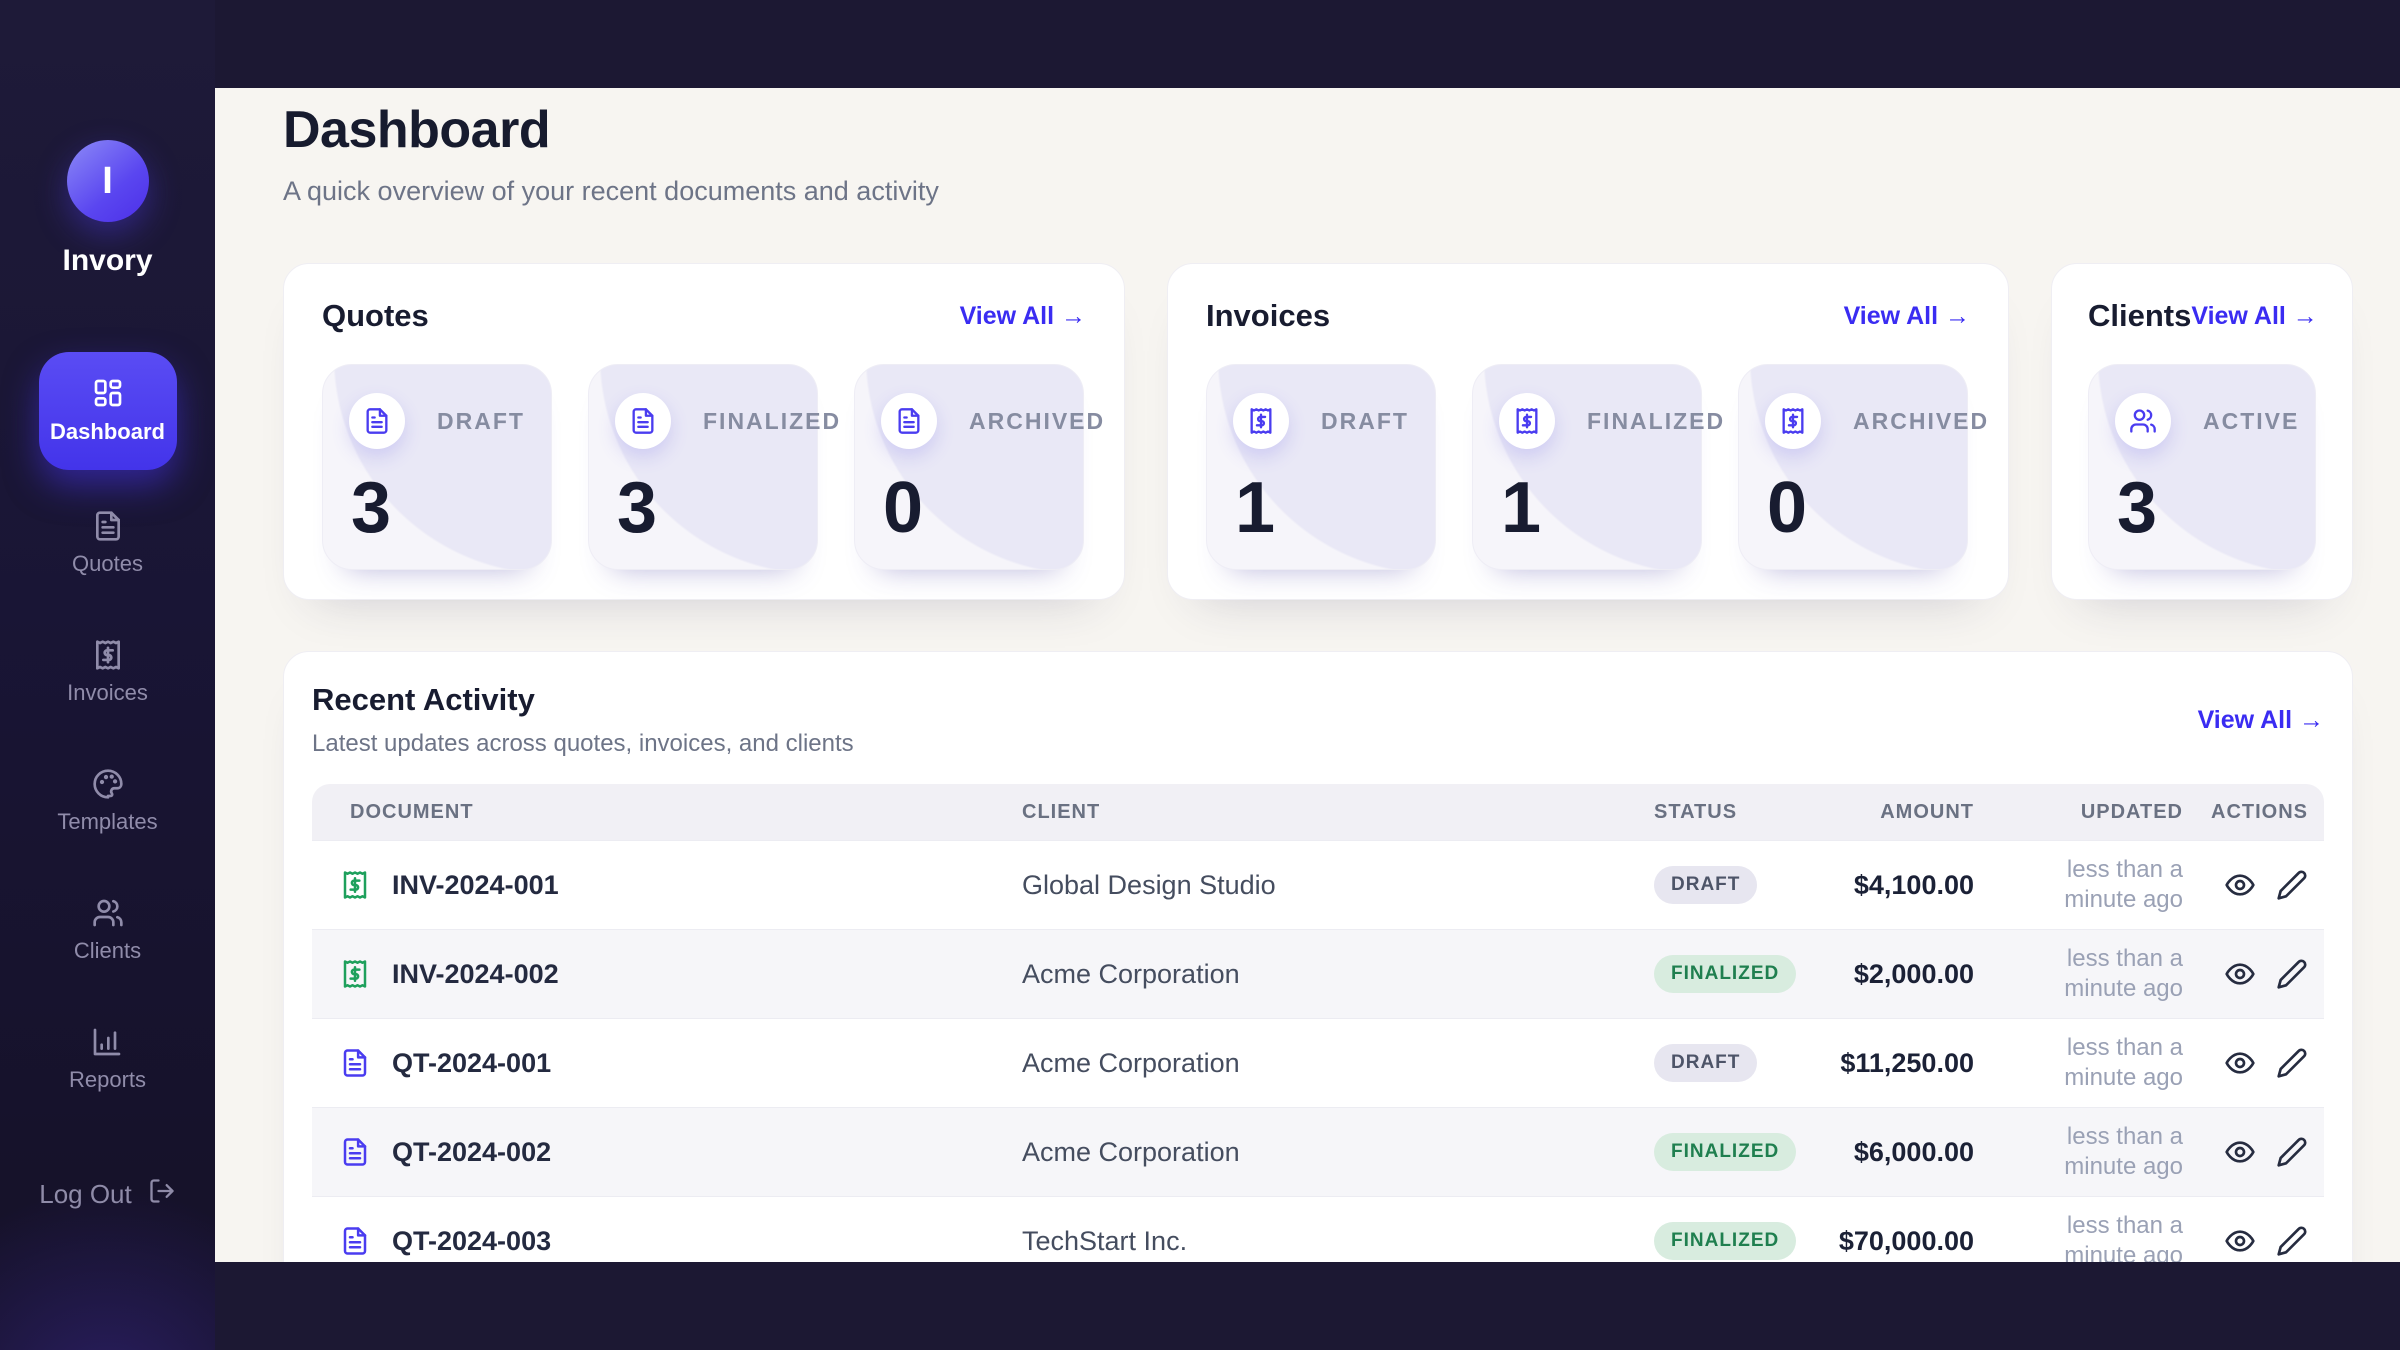 This screenshot has height=1350, width=2400. Describe the element at coordinates (1913, 884) in the screenshot. I see `amount: $4,100.00` at that location.